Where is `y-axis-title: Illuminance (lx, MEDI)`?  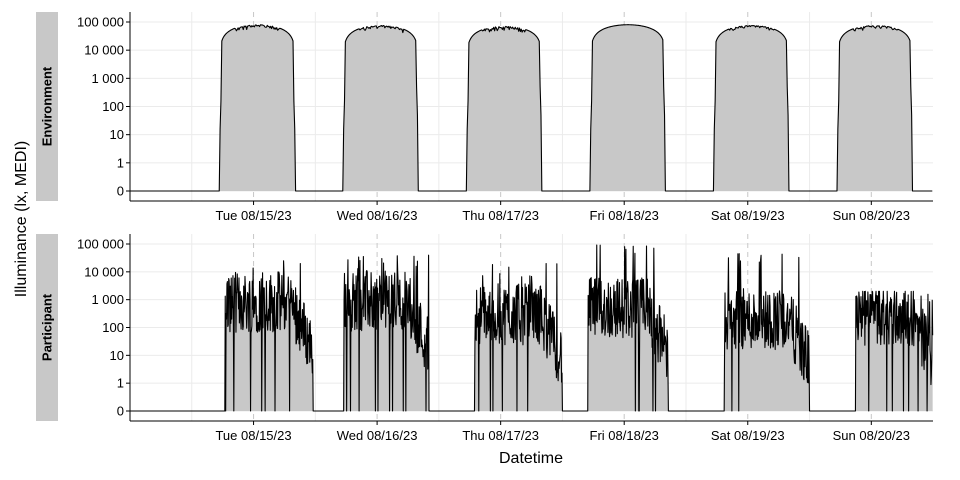 y-axis-title: Illuminance (lx, MEDI) is located at coordinates (21, 219).